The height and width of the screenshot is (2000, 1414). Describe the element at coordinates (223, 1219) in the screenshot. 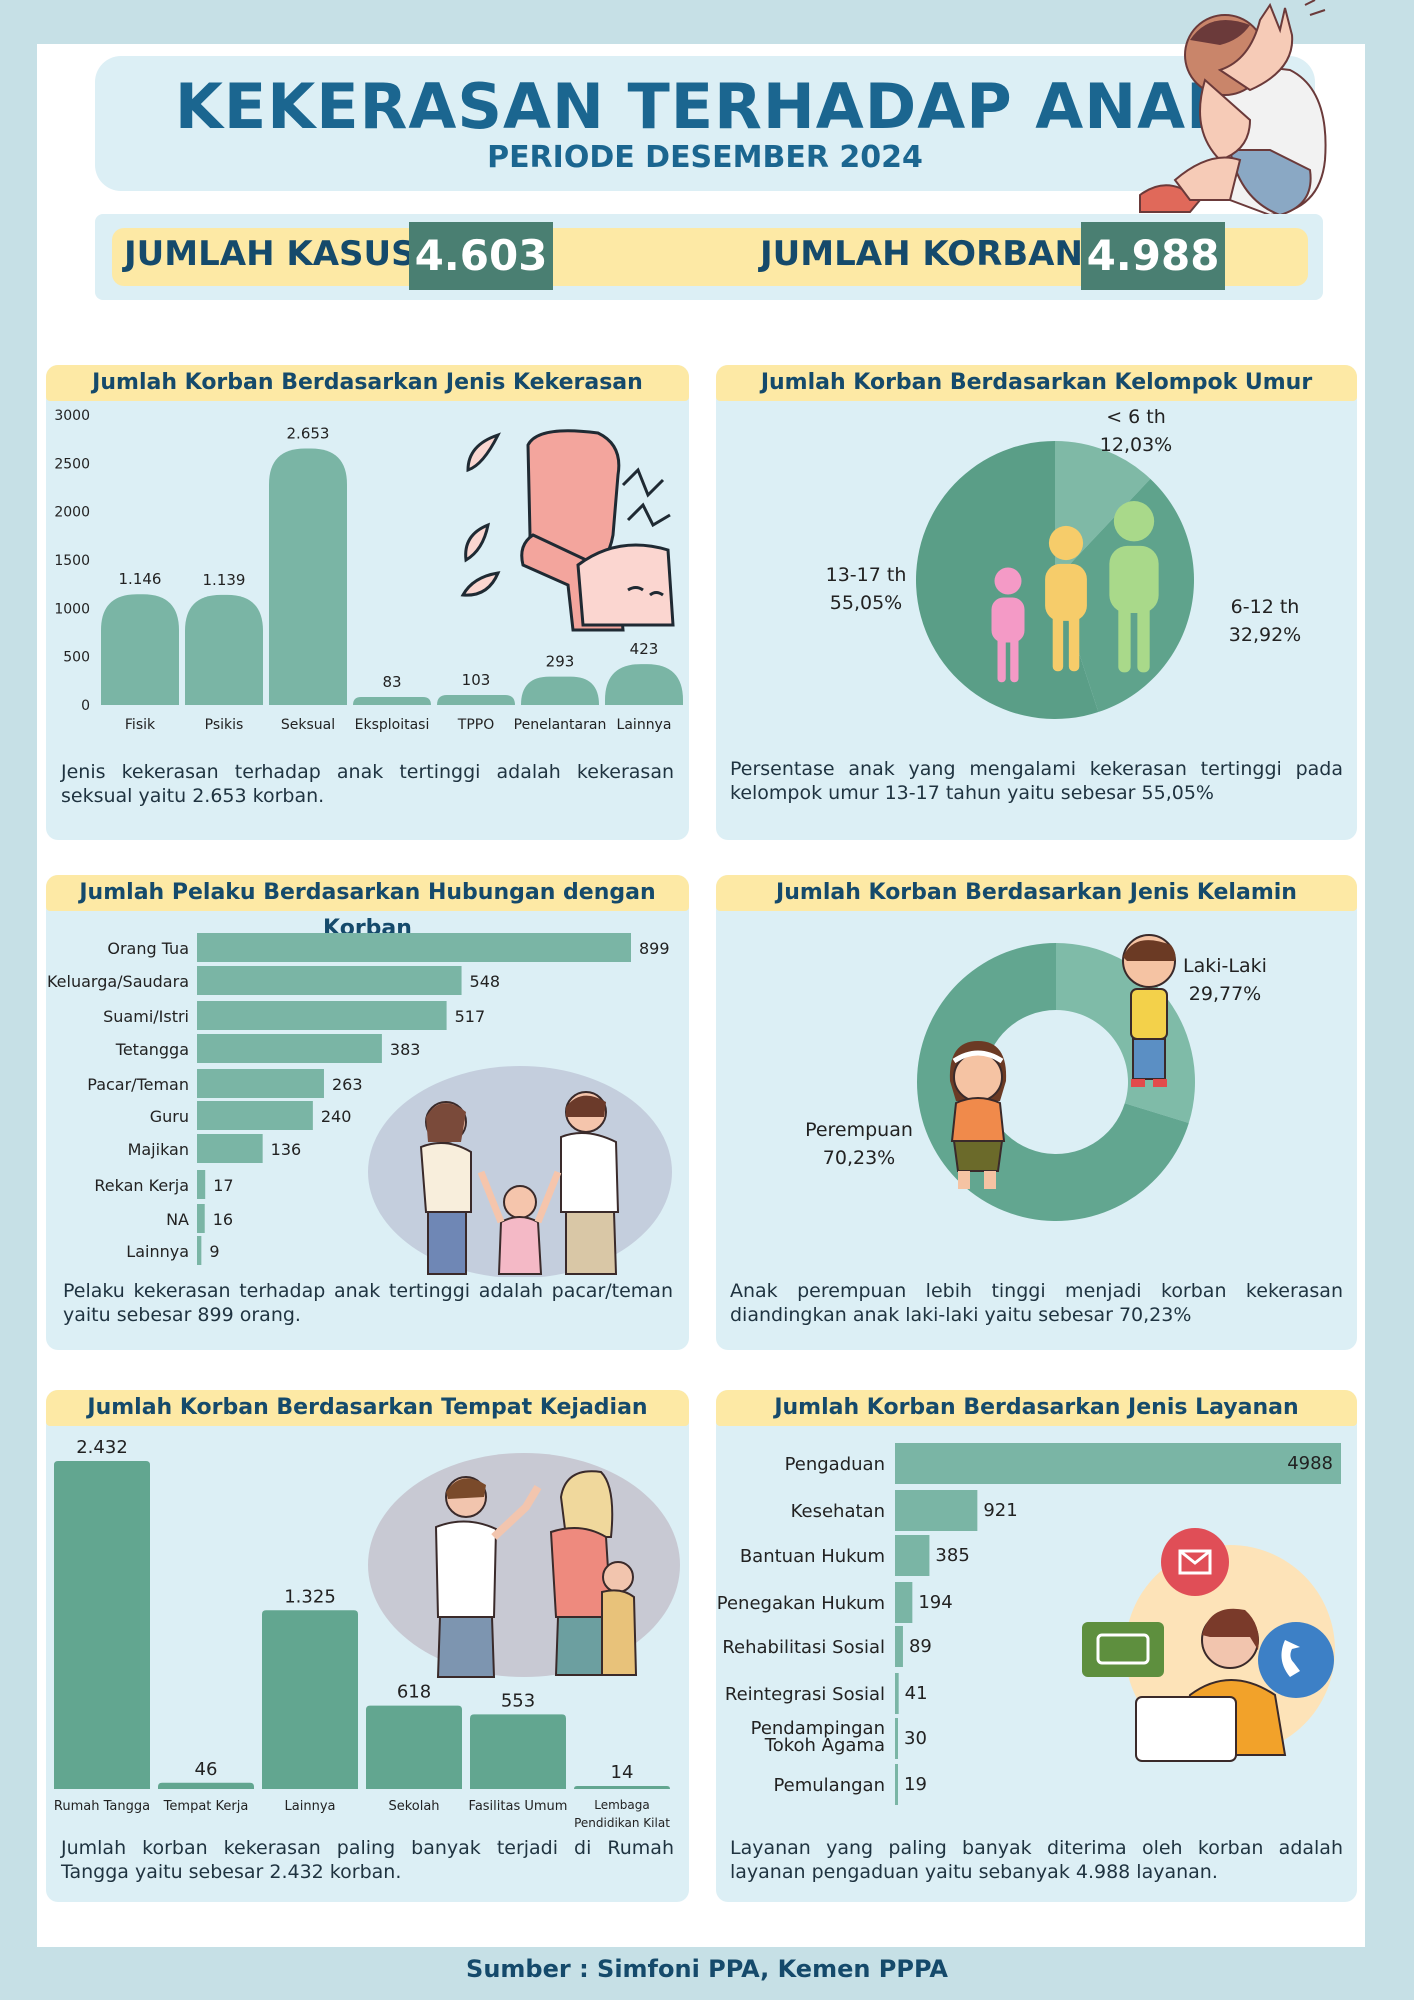

I see `data-label: 16` at that location.